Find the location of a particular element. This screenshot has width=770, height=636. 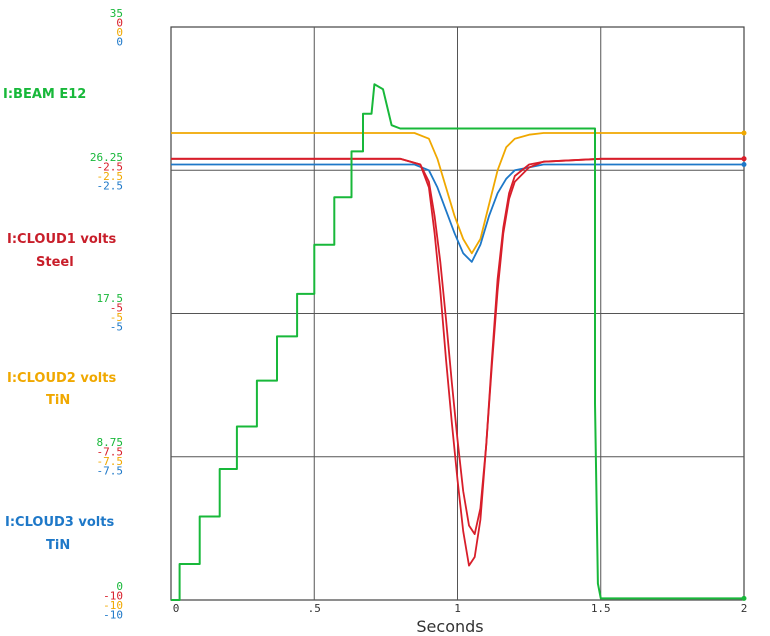

series-endpoint-beam is located at coordinates (744, 598).